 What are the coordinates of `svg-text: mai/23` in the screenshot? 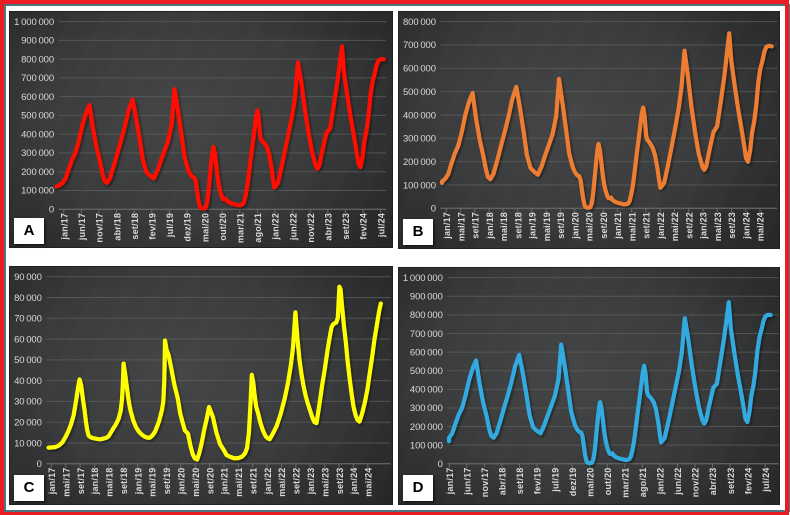 It's located at (325, 482).